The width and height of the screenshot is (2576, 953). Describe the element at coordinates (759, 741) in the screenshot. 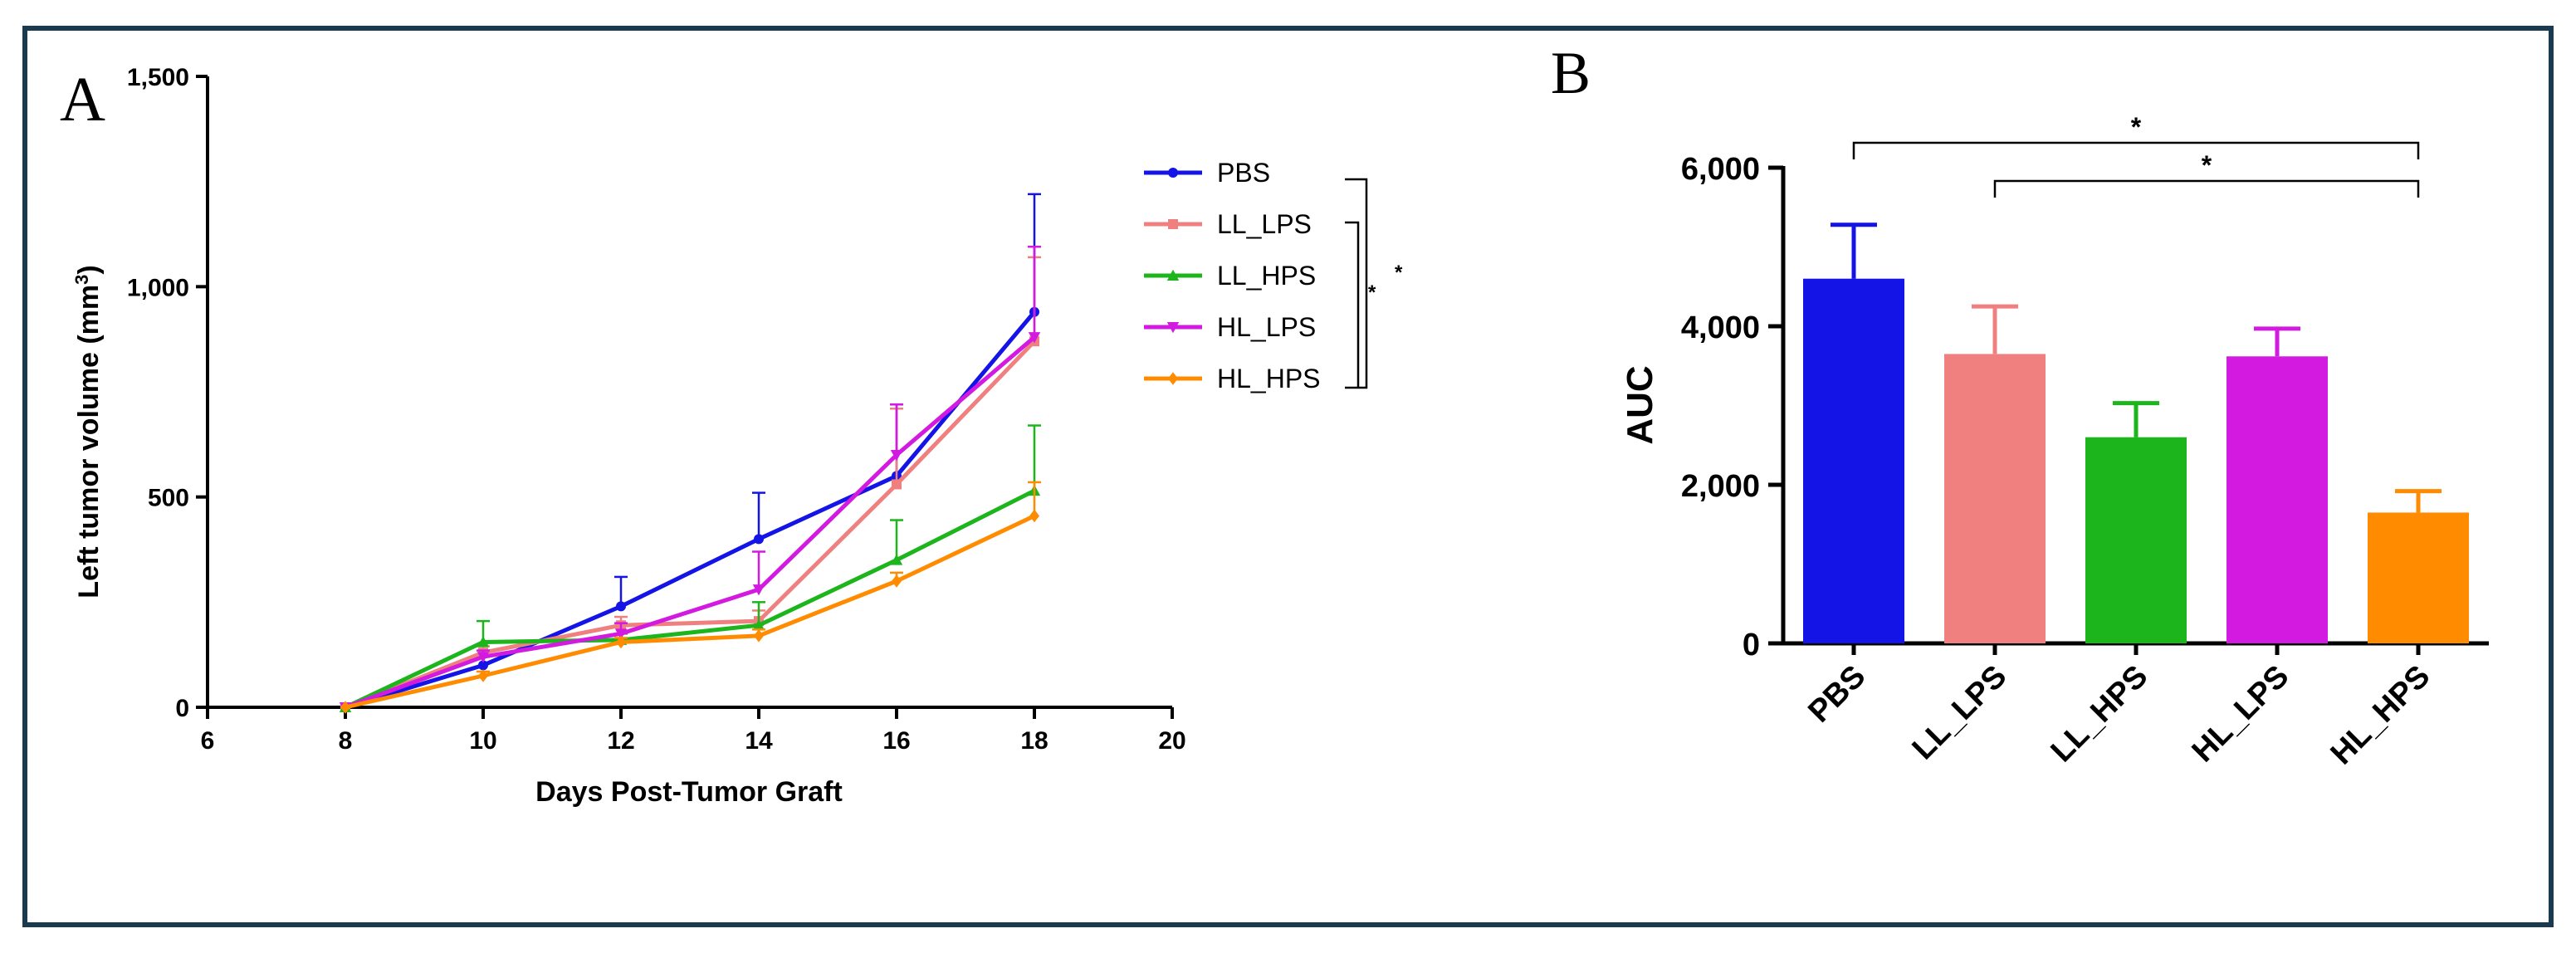

I see `a-x-tick-label: 14` at that location.